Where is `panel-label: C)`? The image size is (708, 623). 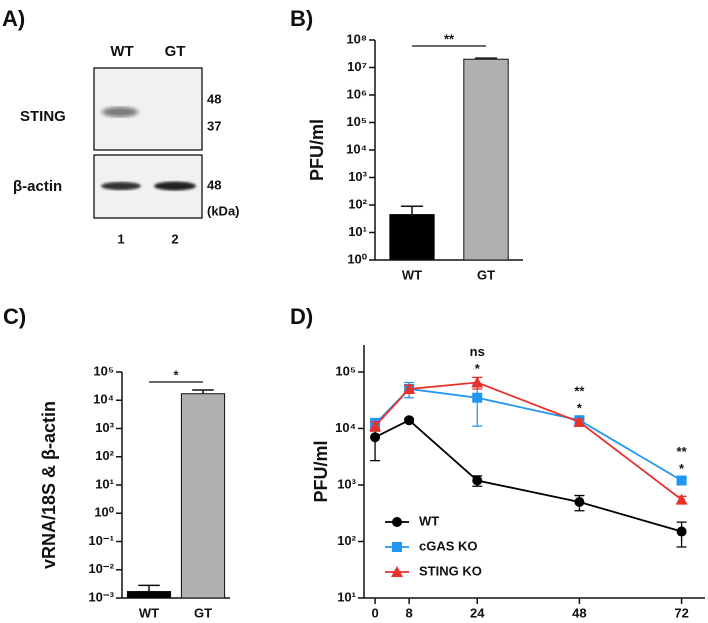
panel-label: C) is located at coordinates (14, 316).